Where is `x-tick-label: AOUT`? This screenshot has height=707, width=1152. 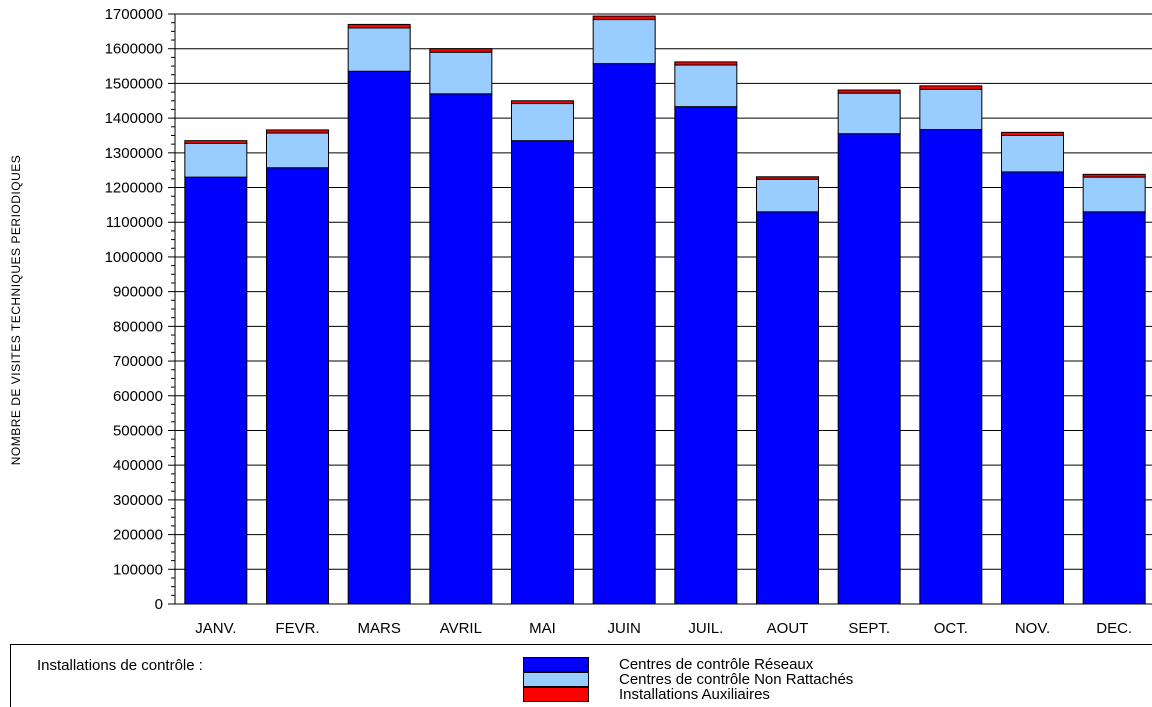
x-tick-label: AOUT is located at coordinates (788, 628).